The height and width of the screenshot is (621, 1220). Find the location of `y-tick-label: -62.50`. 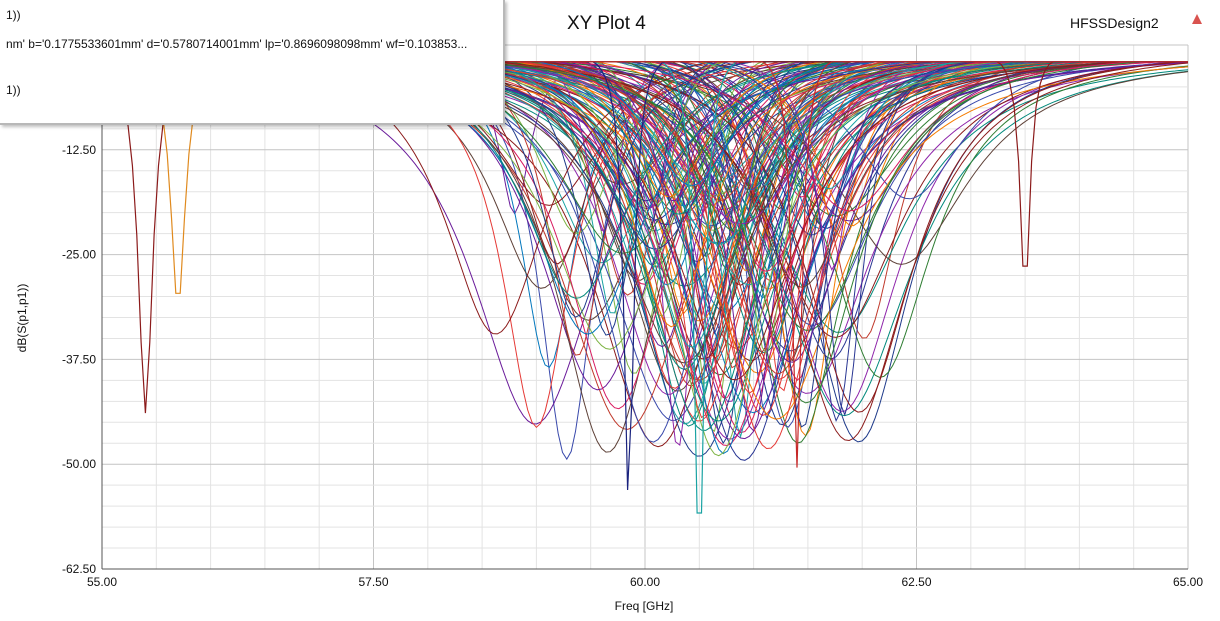

y-tick-label: -62.50 is located at coordinates (79, 569).